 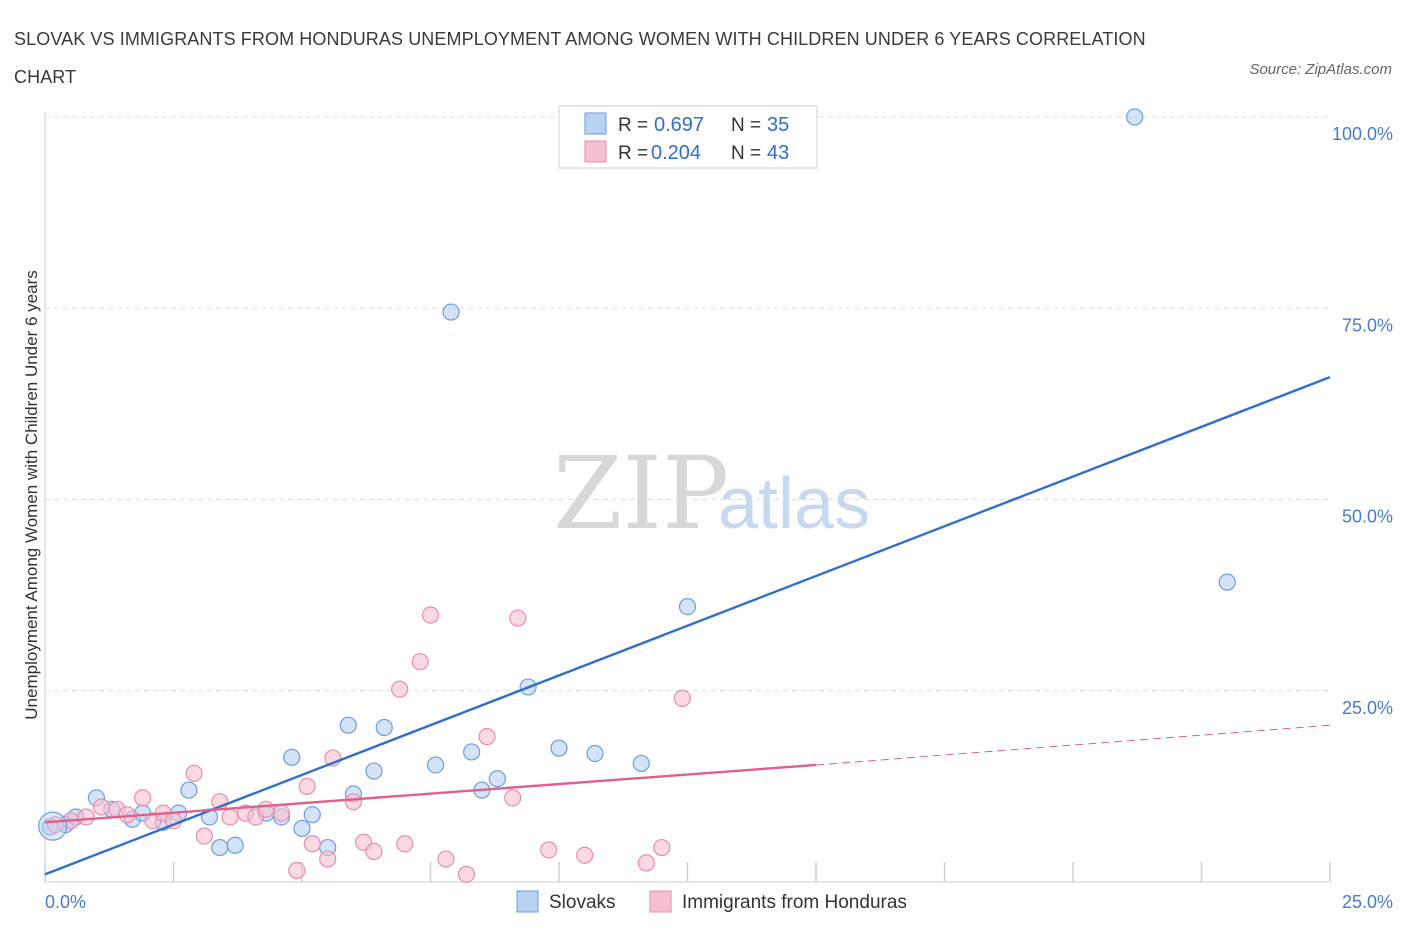 I want to click on bottom-legend-honduras: Immigrants from Honduras, so click(x=794, y=902).